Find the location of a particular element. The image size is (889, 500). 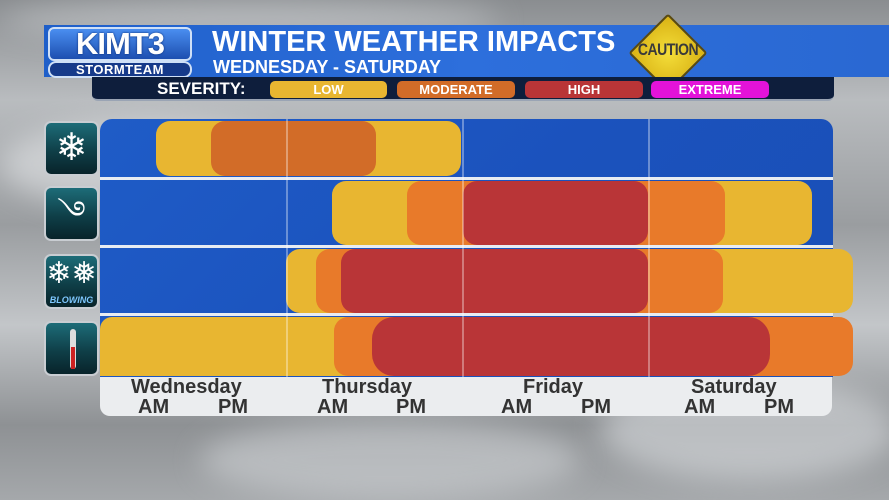

station-logo: KIMT3 STORMTEAM is located at coordinates (120, 52).